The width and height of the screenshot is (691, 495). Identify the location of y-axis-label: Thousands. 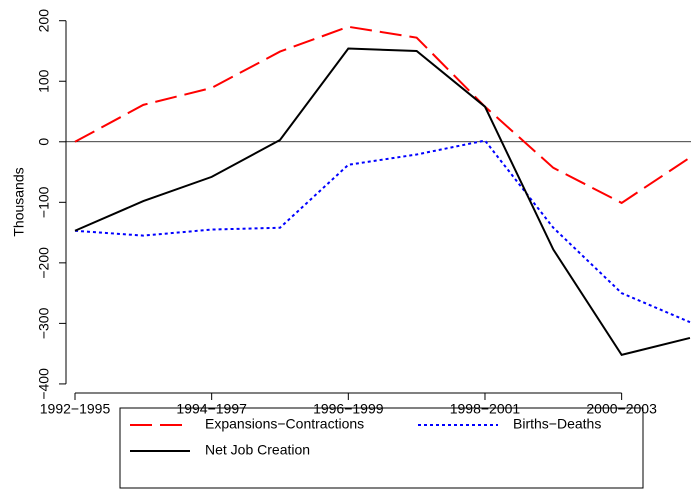
(19, 201).